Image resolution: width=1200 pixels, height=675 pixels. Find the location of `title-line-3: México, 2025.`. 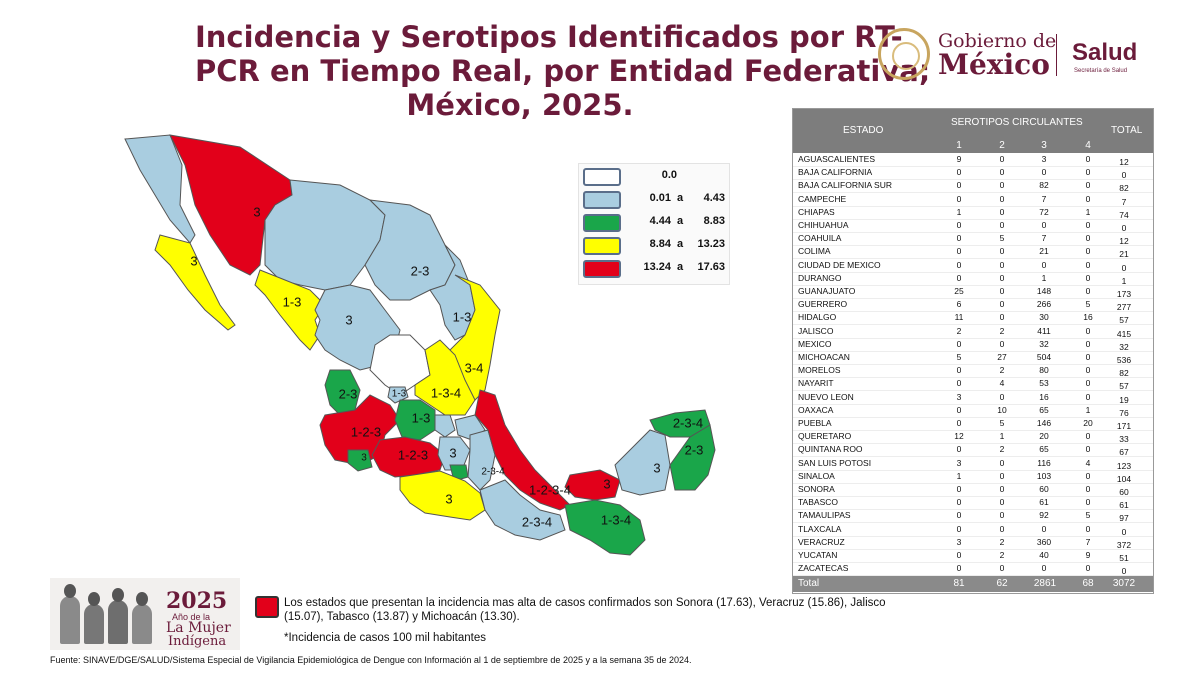

title-line-3: México, 2025. is located at coordinates (520, 105).